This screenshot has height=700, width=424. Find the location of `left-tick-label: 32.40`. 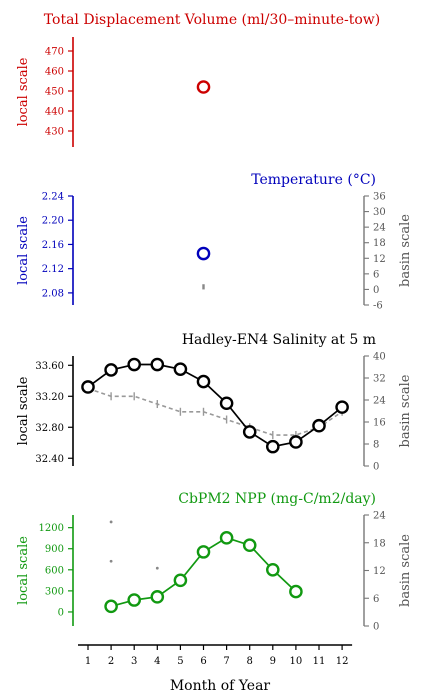

left-tick-label: 32.40 is located at coordinates (49, 459).